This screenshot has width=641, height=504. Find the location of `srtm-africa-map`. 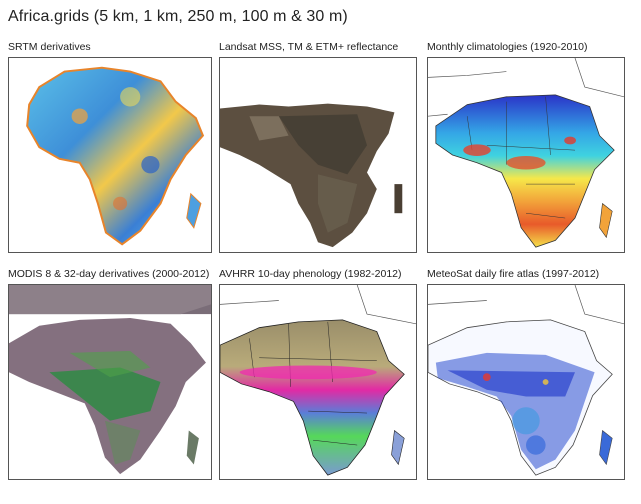

srtm-africa-map is located at coordinates (115, 156).